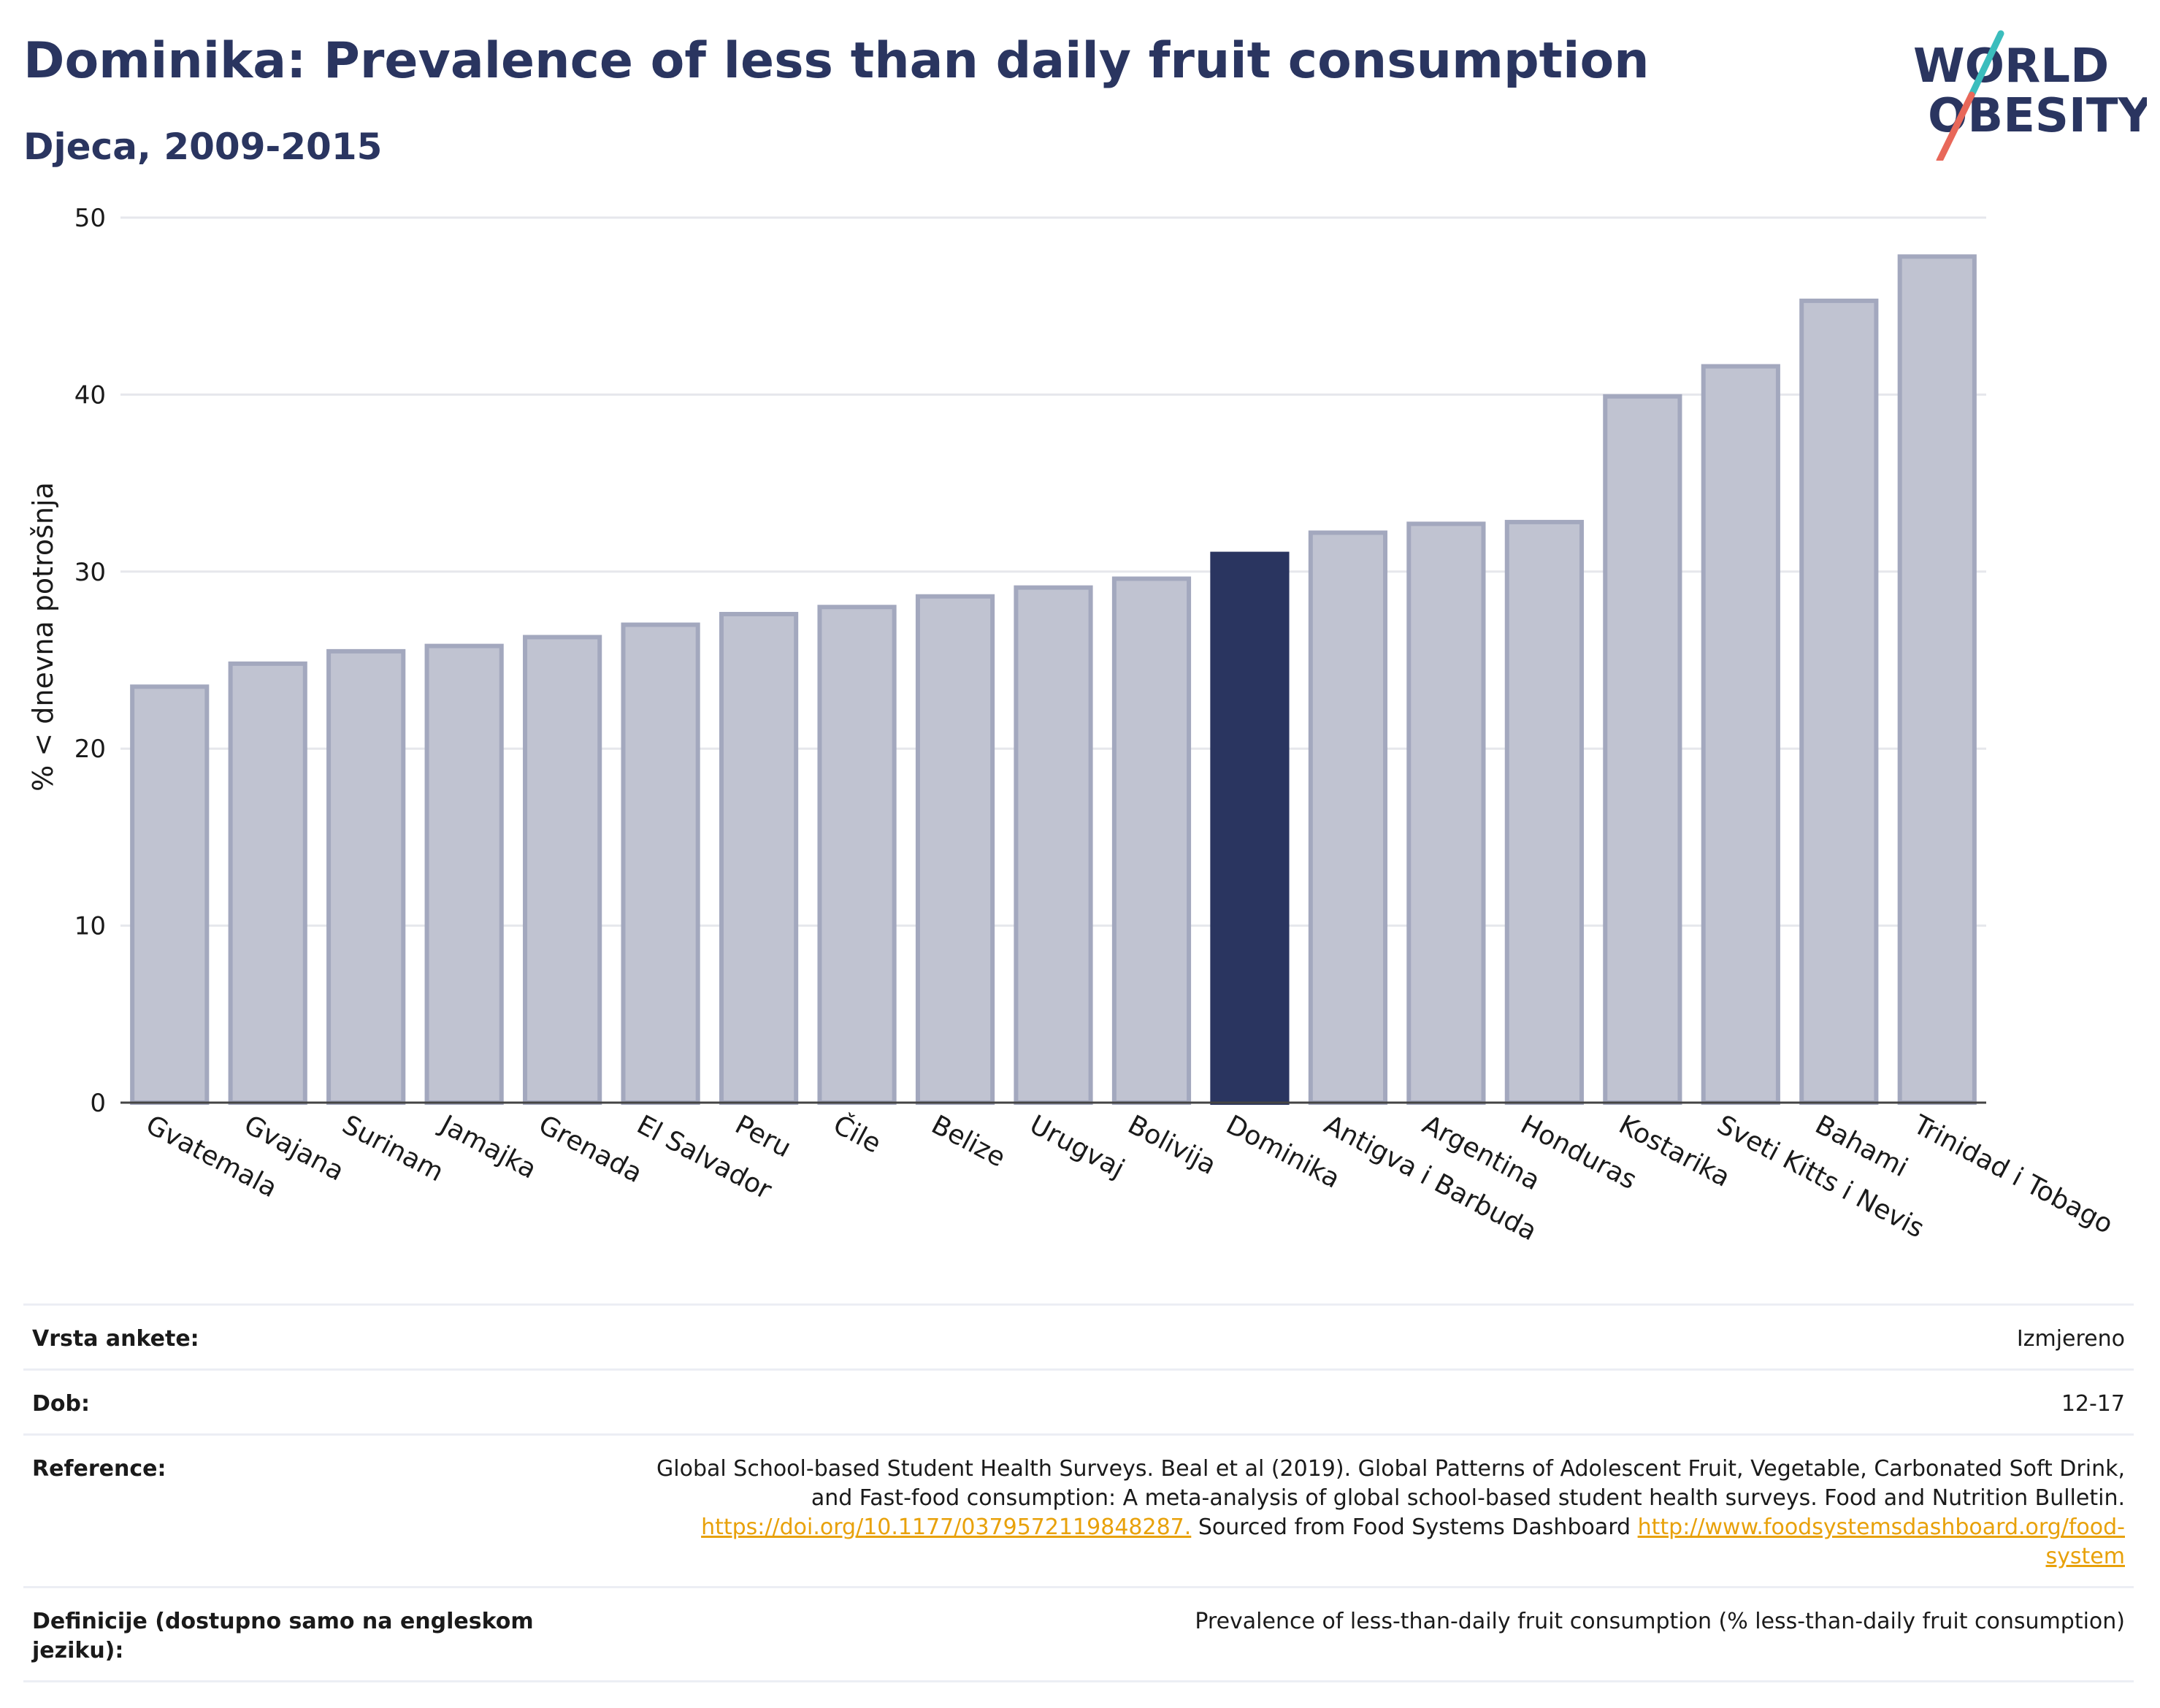  I want to click on x-tick-label-7: Čile, so click(857, 1134).